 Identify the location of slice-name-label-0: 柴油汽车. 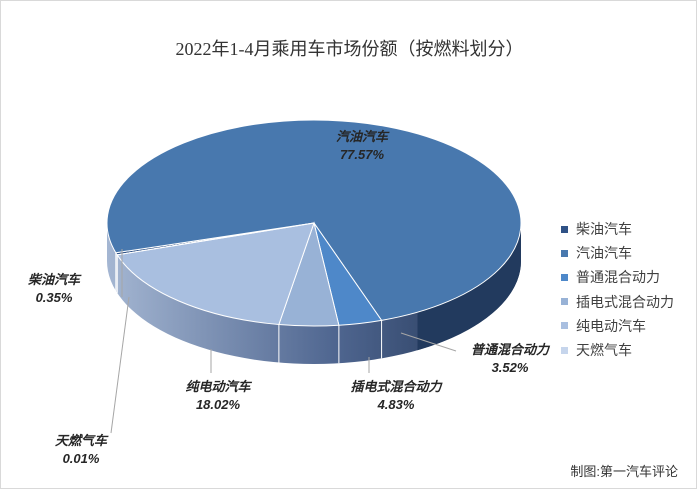
(54, 279).